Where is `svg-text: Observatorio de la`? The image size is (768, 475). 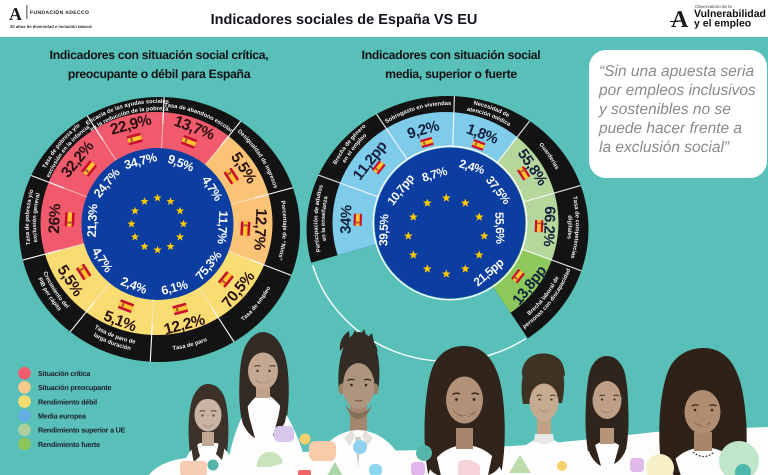 svg-text: Observatorio de la is located at coordinates (713, 6).